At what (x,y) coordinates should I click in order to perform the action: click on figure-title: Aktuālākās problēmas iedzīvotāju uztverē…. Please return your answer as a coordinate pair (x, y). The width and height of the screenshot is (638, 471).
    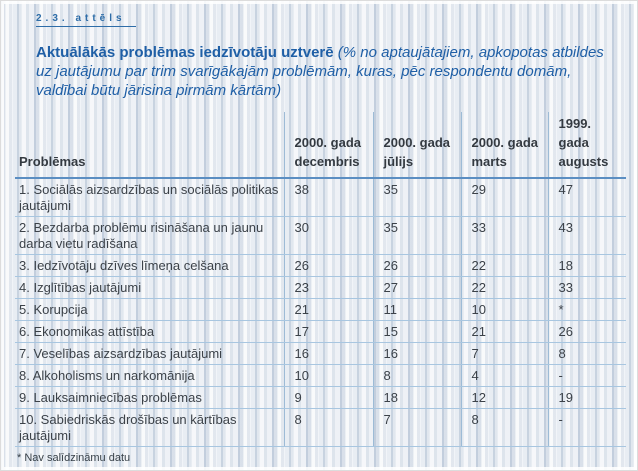
    Looking at the image, I should click on (321, 71).